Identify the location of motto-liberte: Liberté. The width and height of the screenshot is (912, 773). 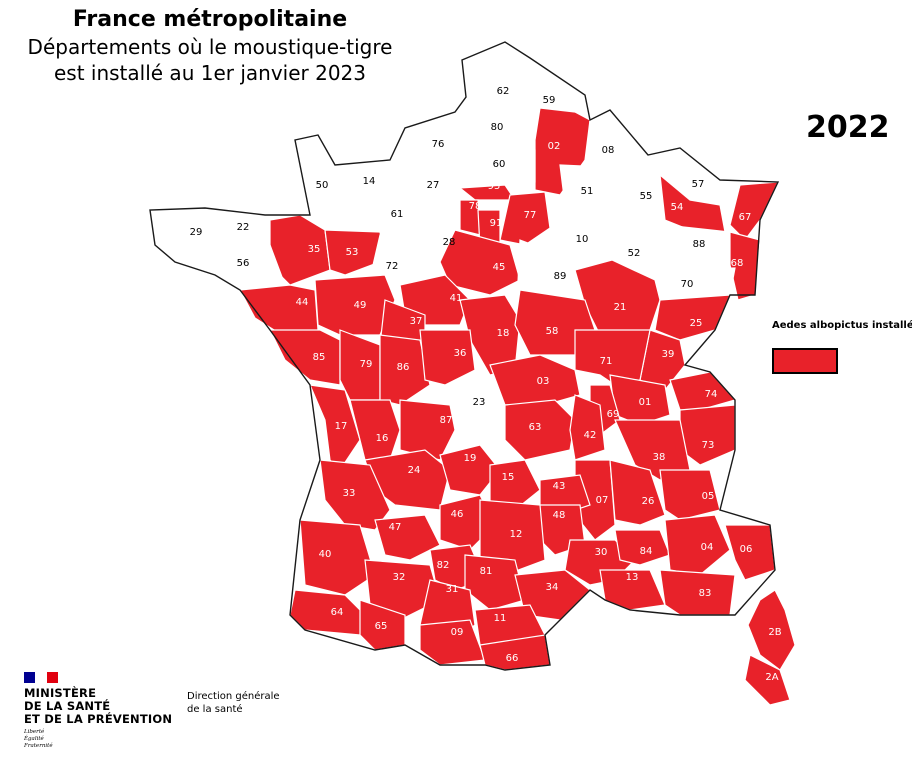
(34, 732).